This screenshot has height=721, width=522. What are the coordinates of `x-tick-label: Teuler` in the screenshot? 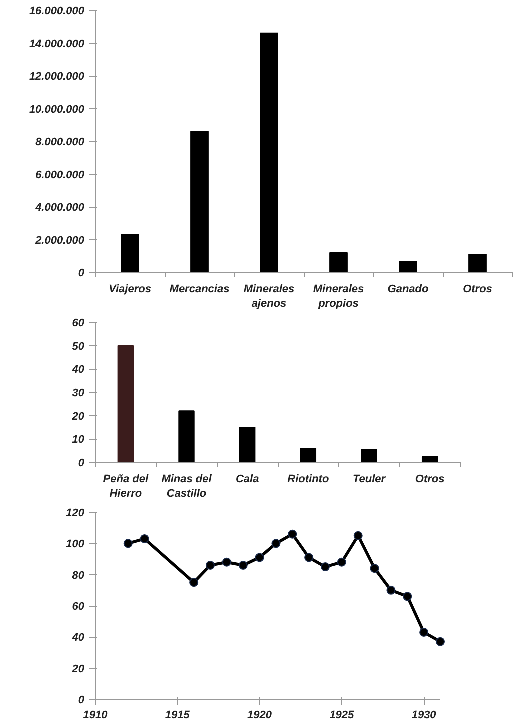 It's located at (369, 480).